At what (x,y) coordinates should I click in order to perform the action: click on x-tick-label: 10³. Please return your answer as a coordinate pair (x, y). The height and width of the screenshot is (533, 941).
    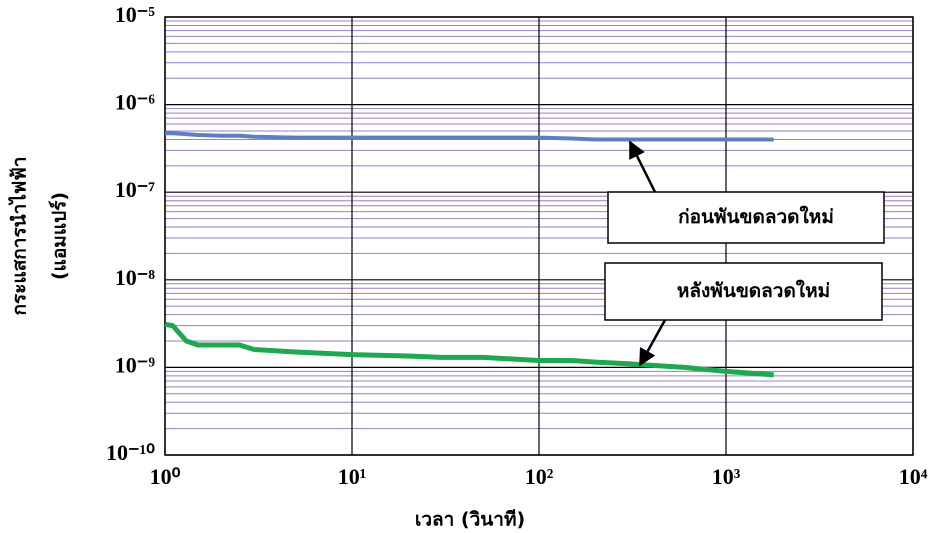
    Looking at the image, I should click on (726, 476).